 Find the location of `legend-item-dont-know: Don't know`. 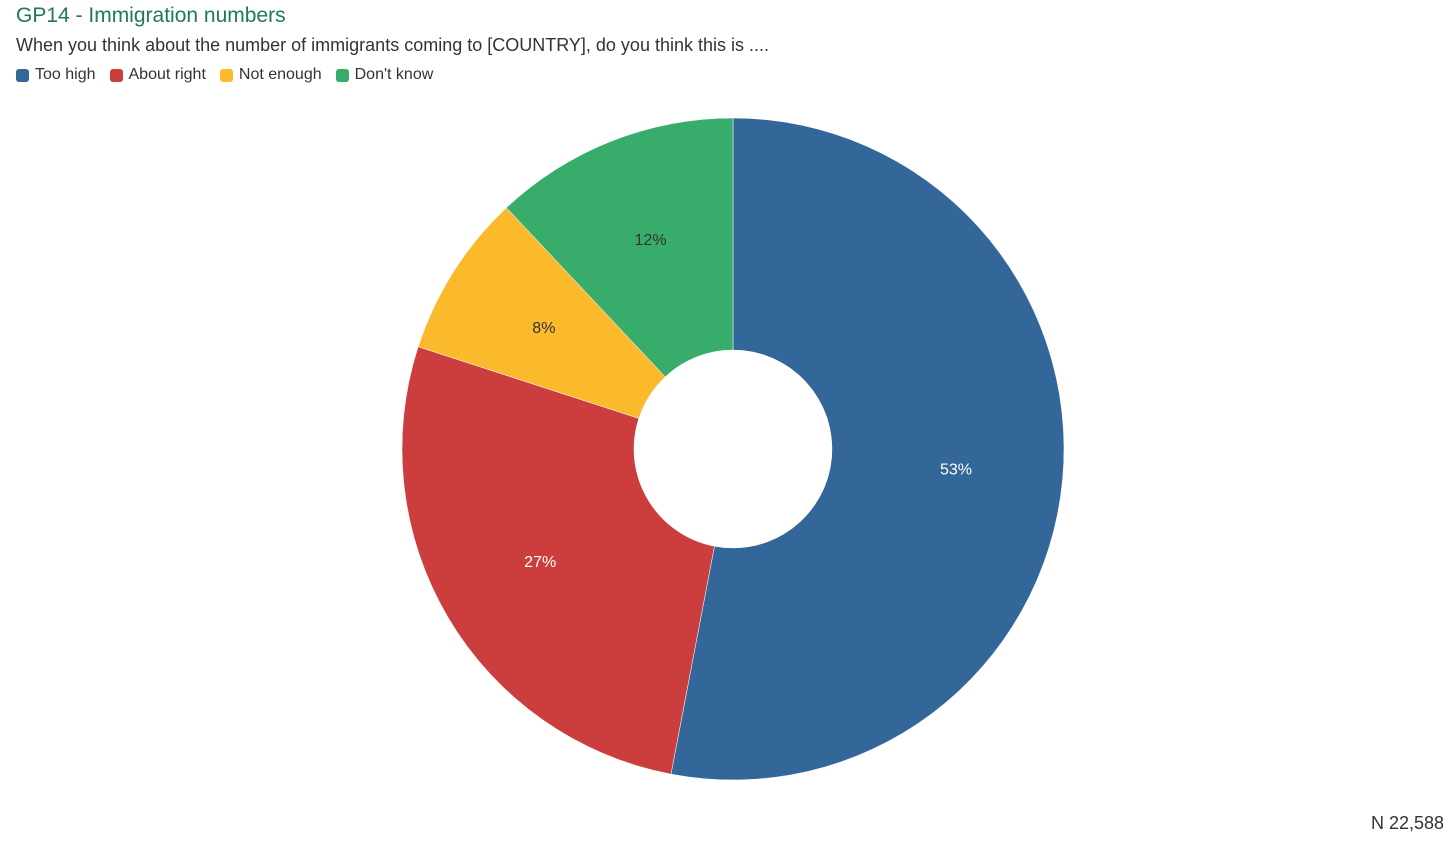

legend-item-dont-know: Don't know is located at coordinates (384, 75).